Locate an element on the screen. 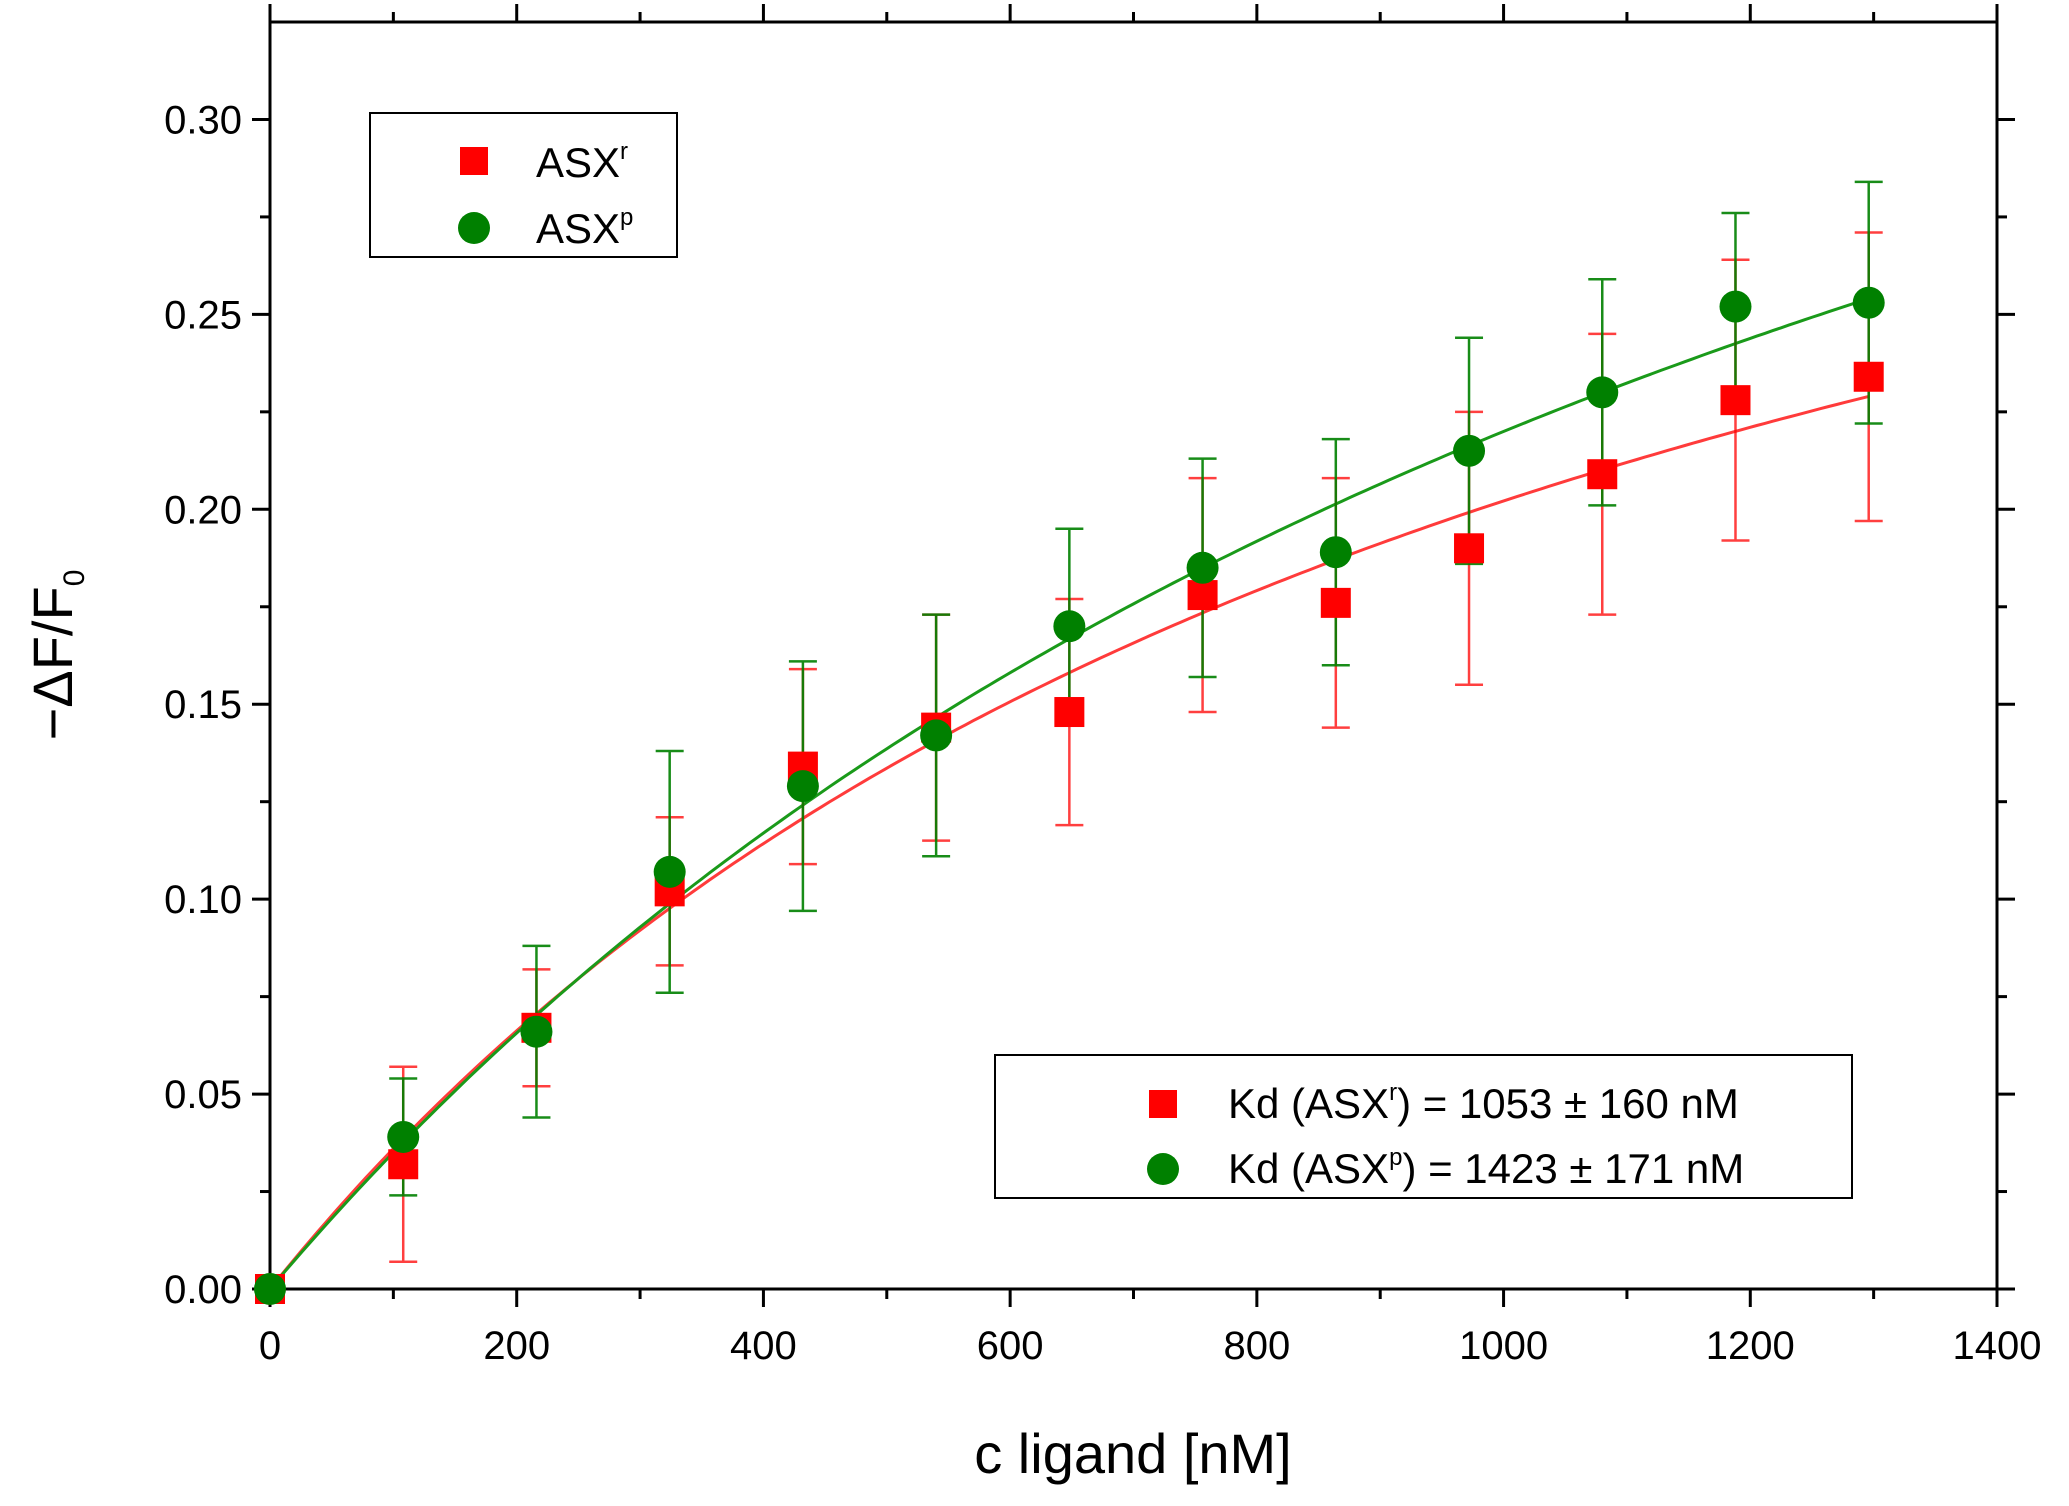 The image size is (2069, 1506). x-tick-label: 0 is located at coordinates (270, 1346).